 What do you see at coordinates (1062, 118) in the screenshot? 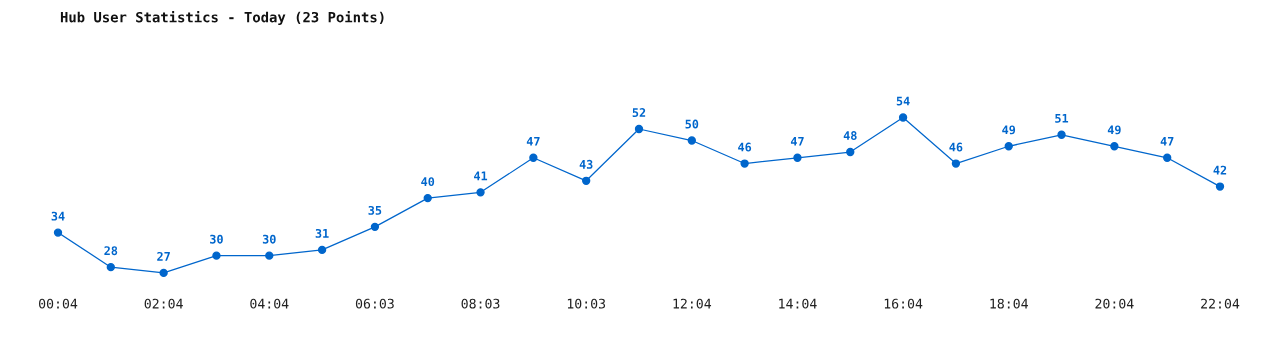
I see `data-label: 51` at bounding box center [1062, 118].